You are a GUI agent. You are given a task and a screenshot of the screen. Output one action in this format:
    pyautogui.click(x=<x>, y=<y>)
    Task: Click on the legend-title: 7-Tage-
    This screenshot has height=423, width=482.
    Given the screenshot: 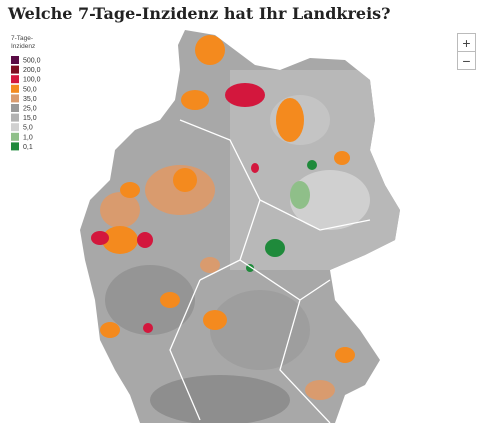 What is the action you would take?
    pyautogui.click(x=22, y=38)
    